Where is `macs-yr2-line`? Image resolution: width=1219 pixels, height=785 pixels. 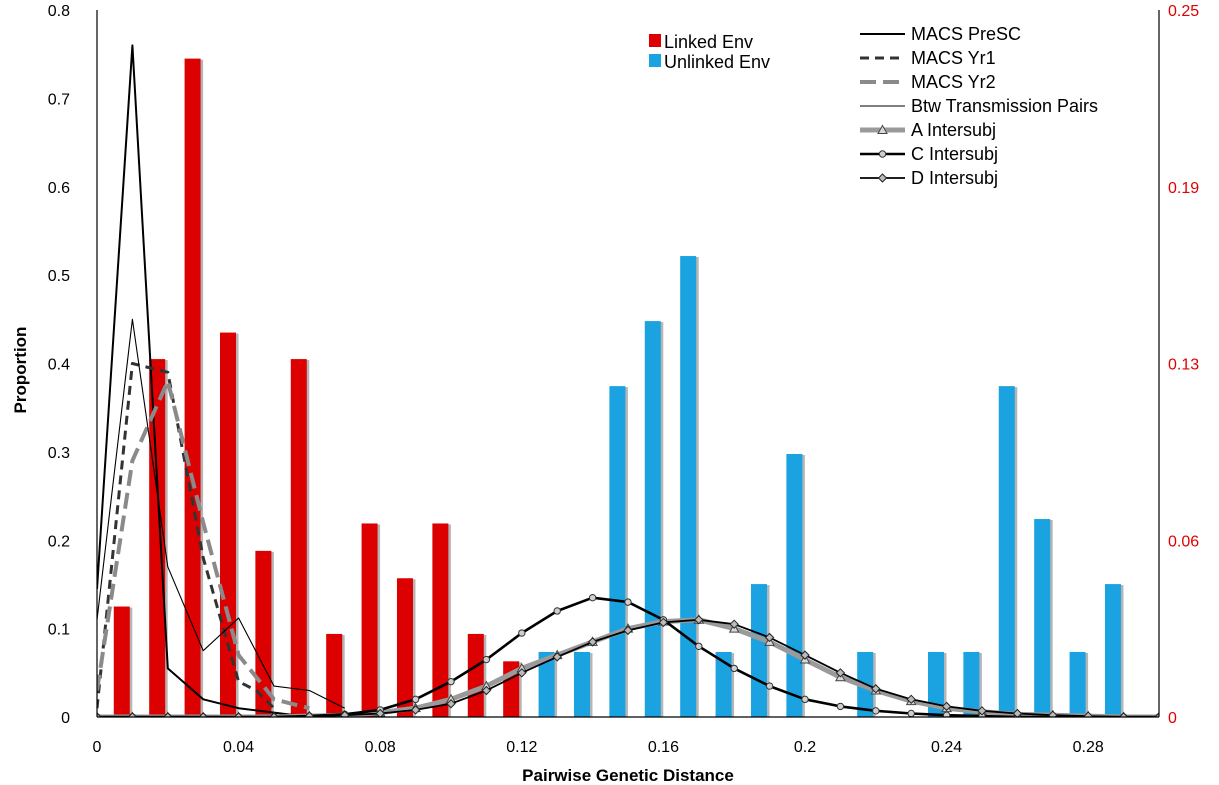 macs-yr2-line is located at coordinates (203, 545).